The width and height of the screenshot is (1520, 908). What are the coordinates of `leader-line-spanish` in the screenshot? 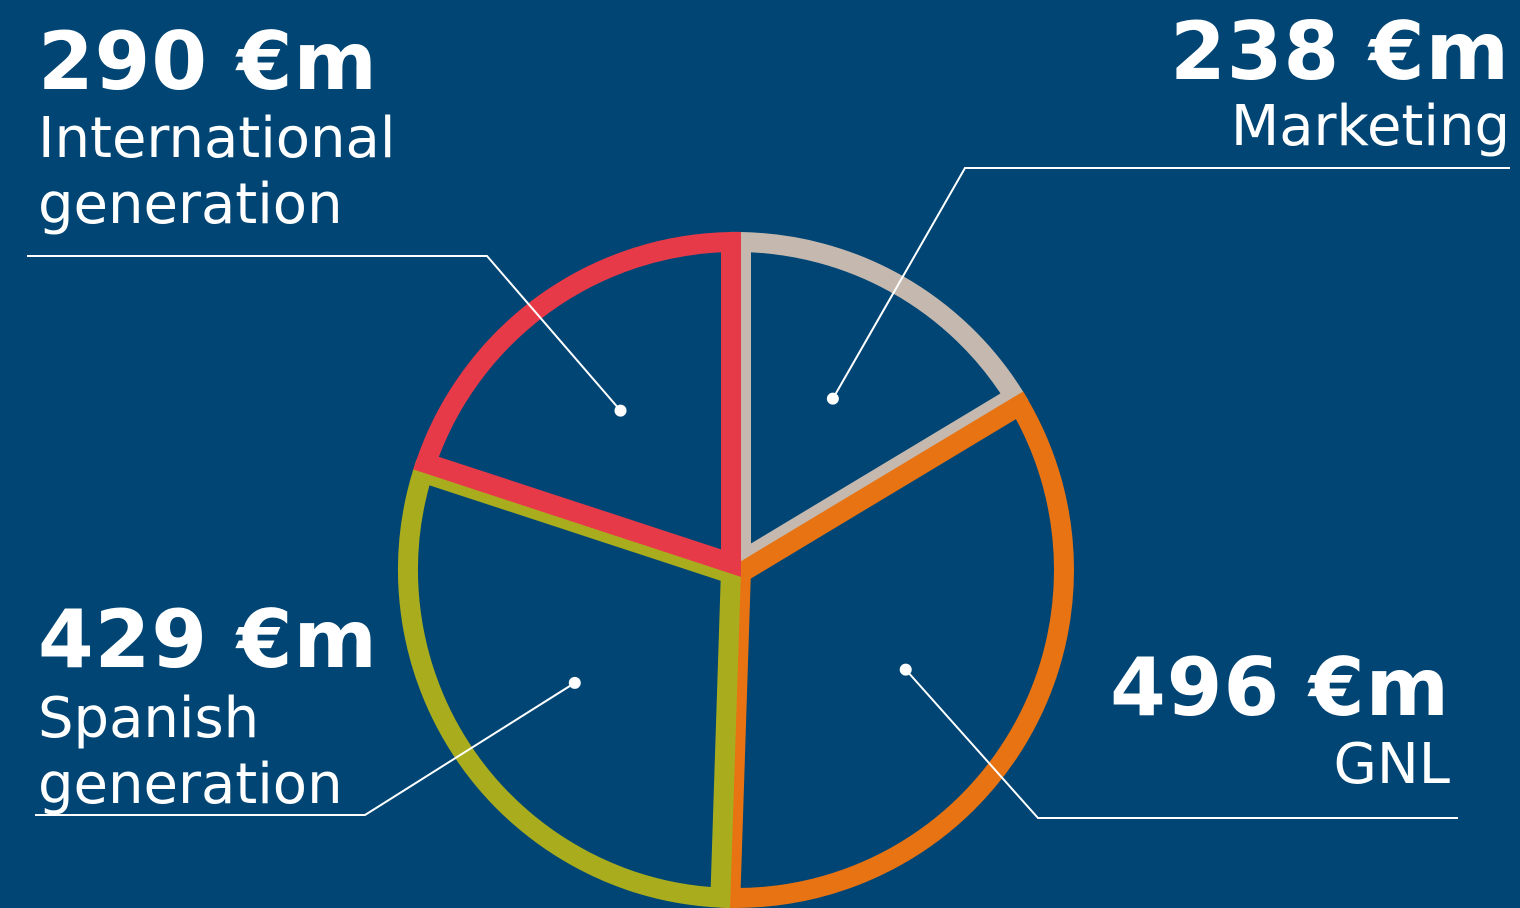 It's located at (305, 749).